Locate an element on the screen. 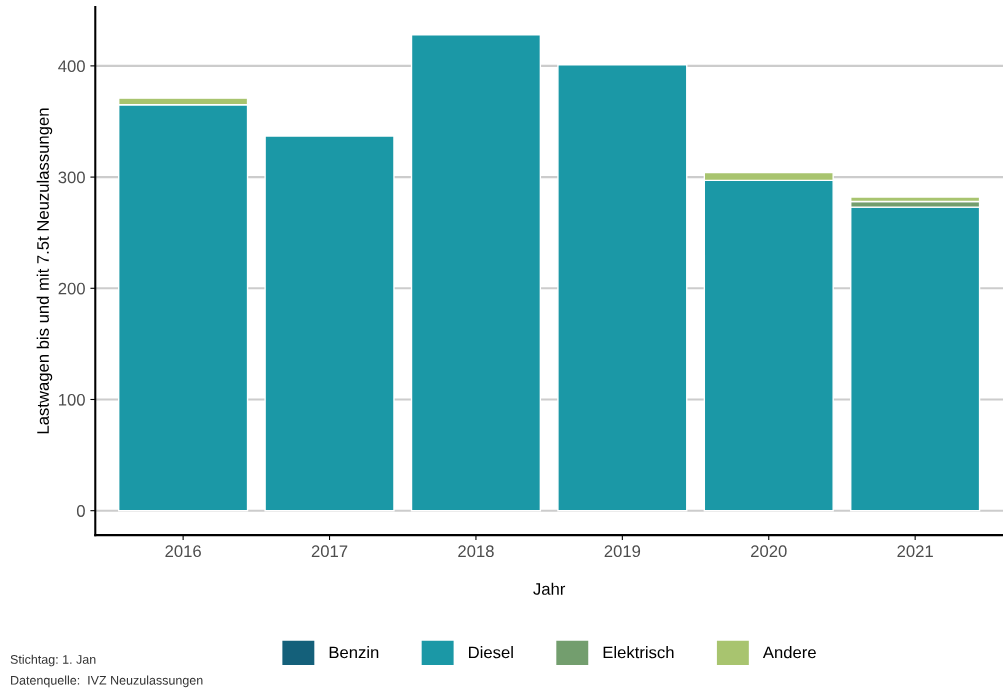 The image size is (1003, 695). x-tick-label: 2019 is located at coordinates (622, 551).